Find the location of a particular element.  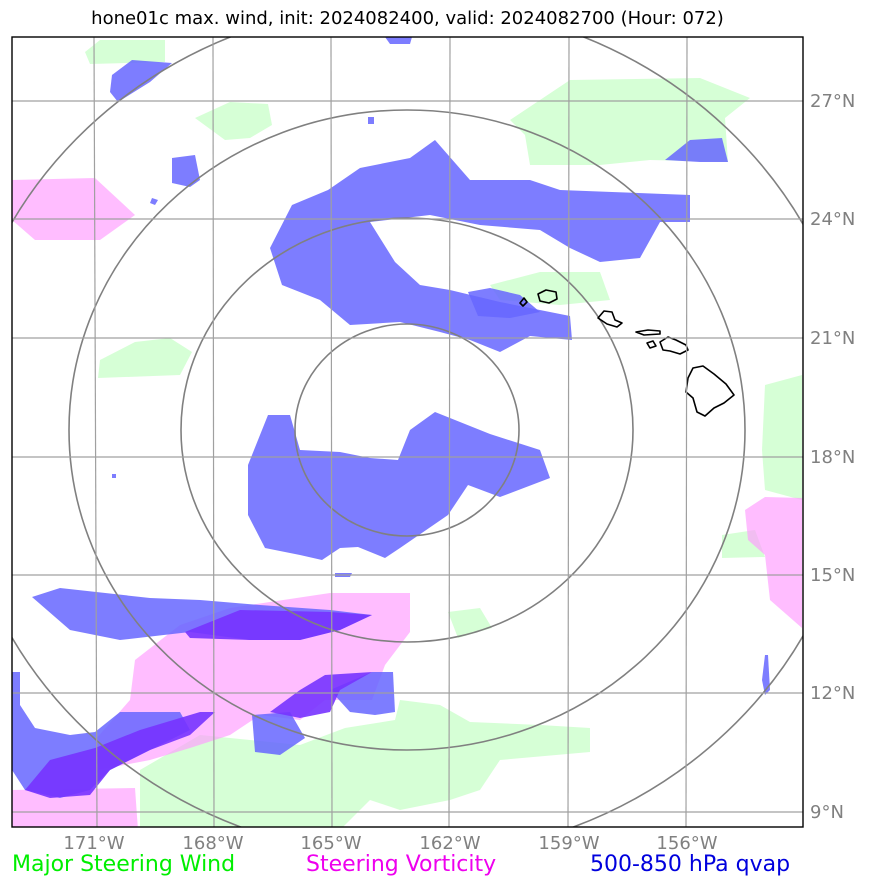

lon-label-168w: 168°W is located at coordinates (212, 843).